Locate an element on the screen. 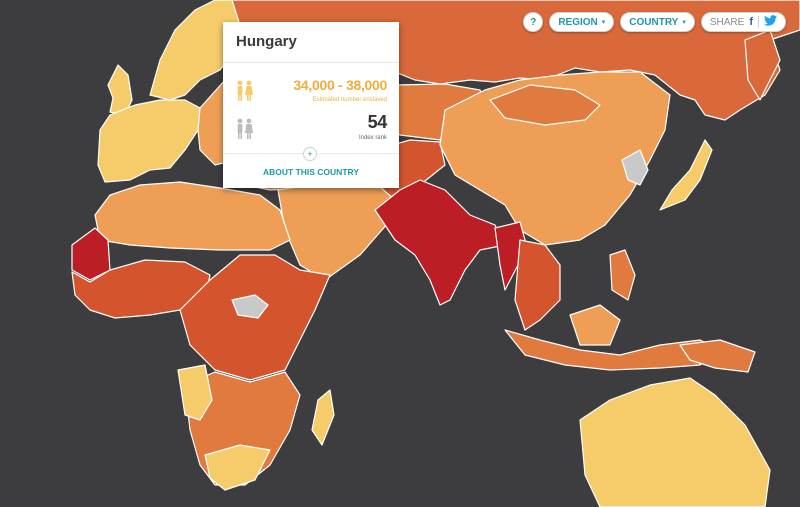 This screenshot has height=507, width=800. region-mongolia is located at coordinates (545, 105).